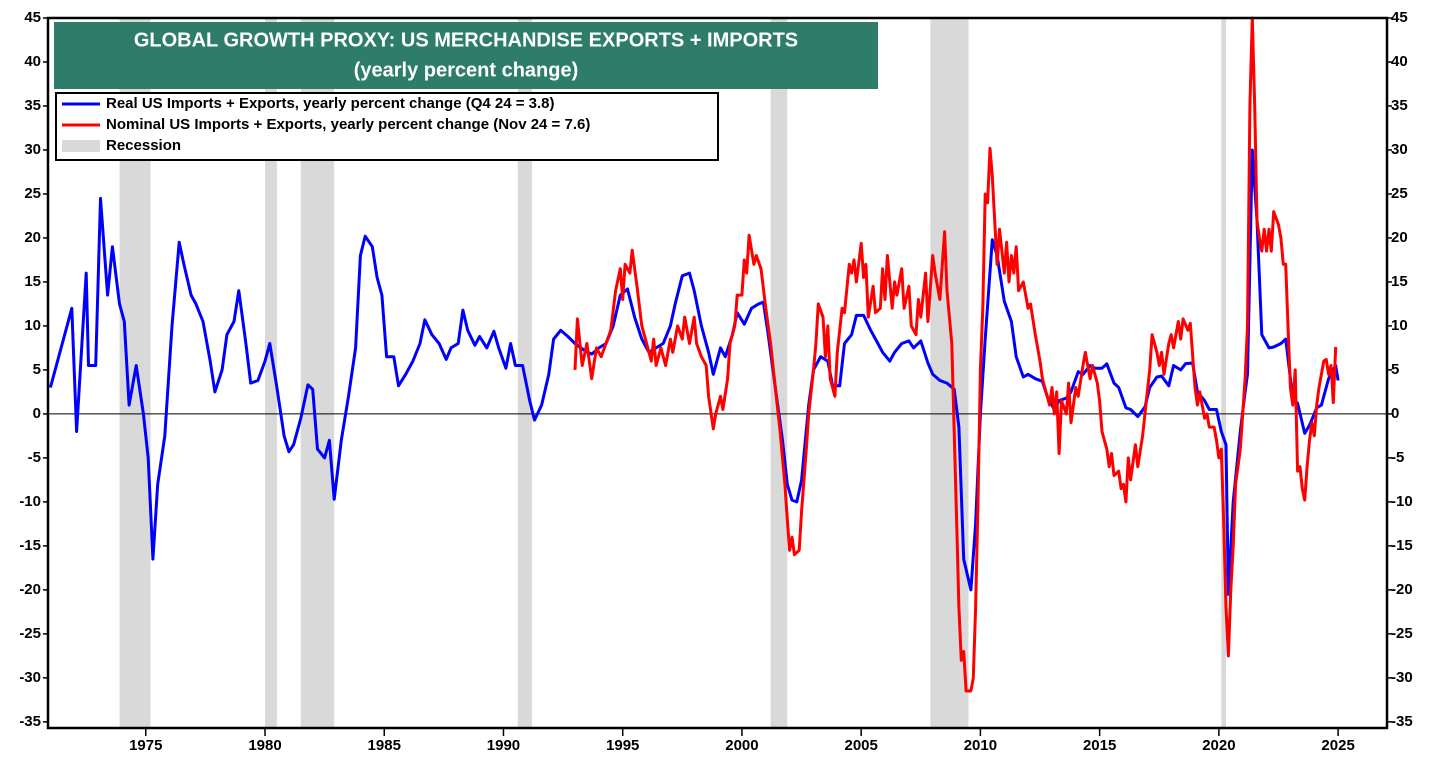  What do you see at coordinates (1395, 369) in the screenshot?
I see `y2-tick-label: 5` at bounding box center [1395, 369].